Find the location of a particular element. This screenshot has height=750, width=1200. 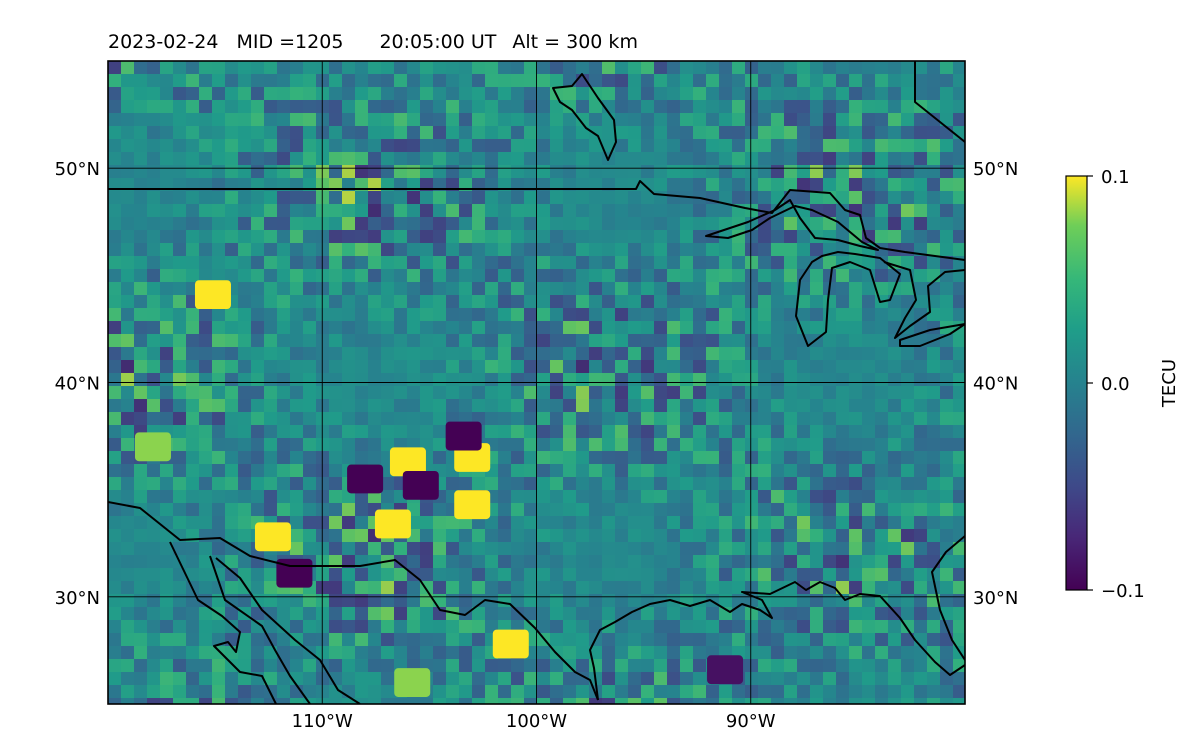

longitude-labels: 110°W 100°W 90°W is located at coordinates (534, 721).